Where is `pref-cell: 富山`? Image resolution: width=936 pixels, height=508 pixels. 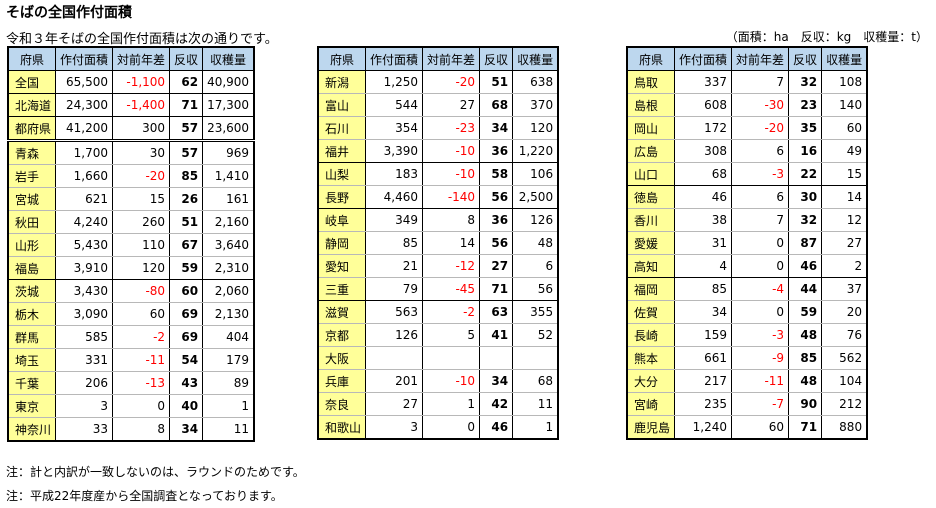 pref-cell: 富山 is located at coordinates (341, 105).